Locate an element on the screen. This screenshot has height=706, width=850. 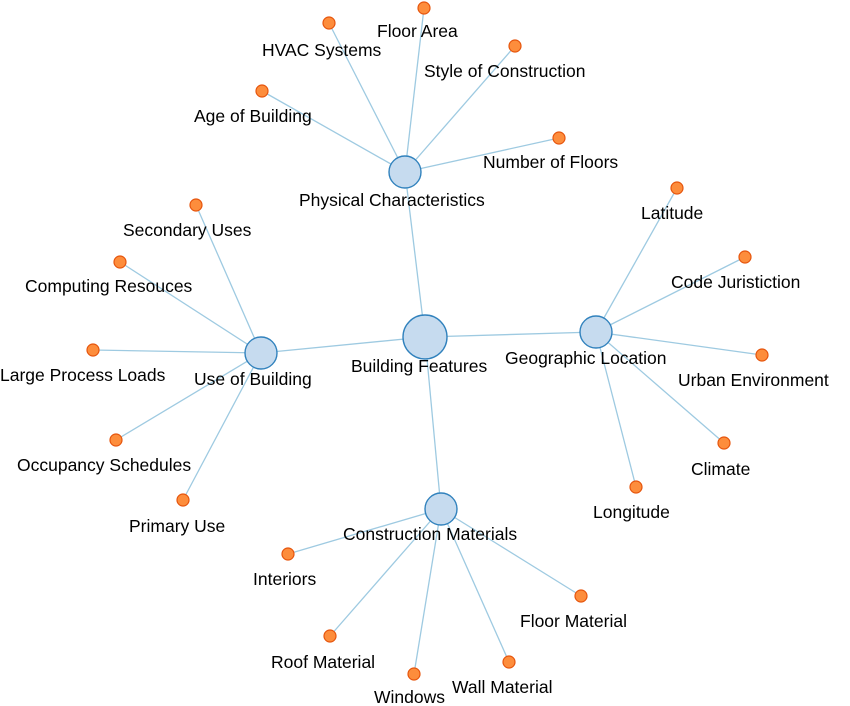
leaf-node-computing-resouces is located at coordinates (120, 262).